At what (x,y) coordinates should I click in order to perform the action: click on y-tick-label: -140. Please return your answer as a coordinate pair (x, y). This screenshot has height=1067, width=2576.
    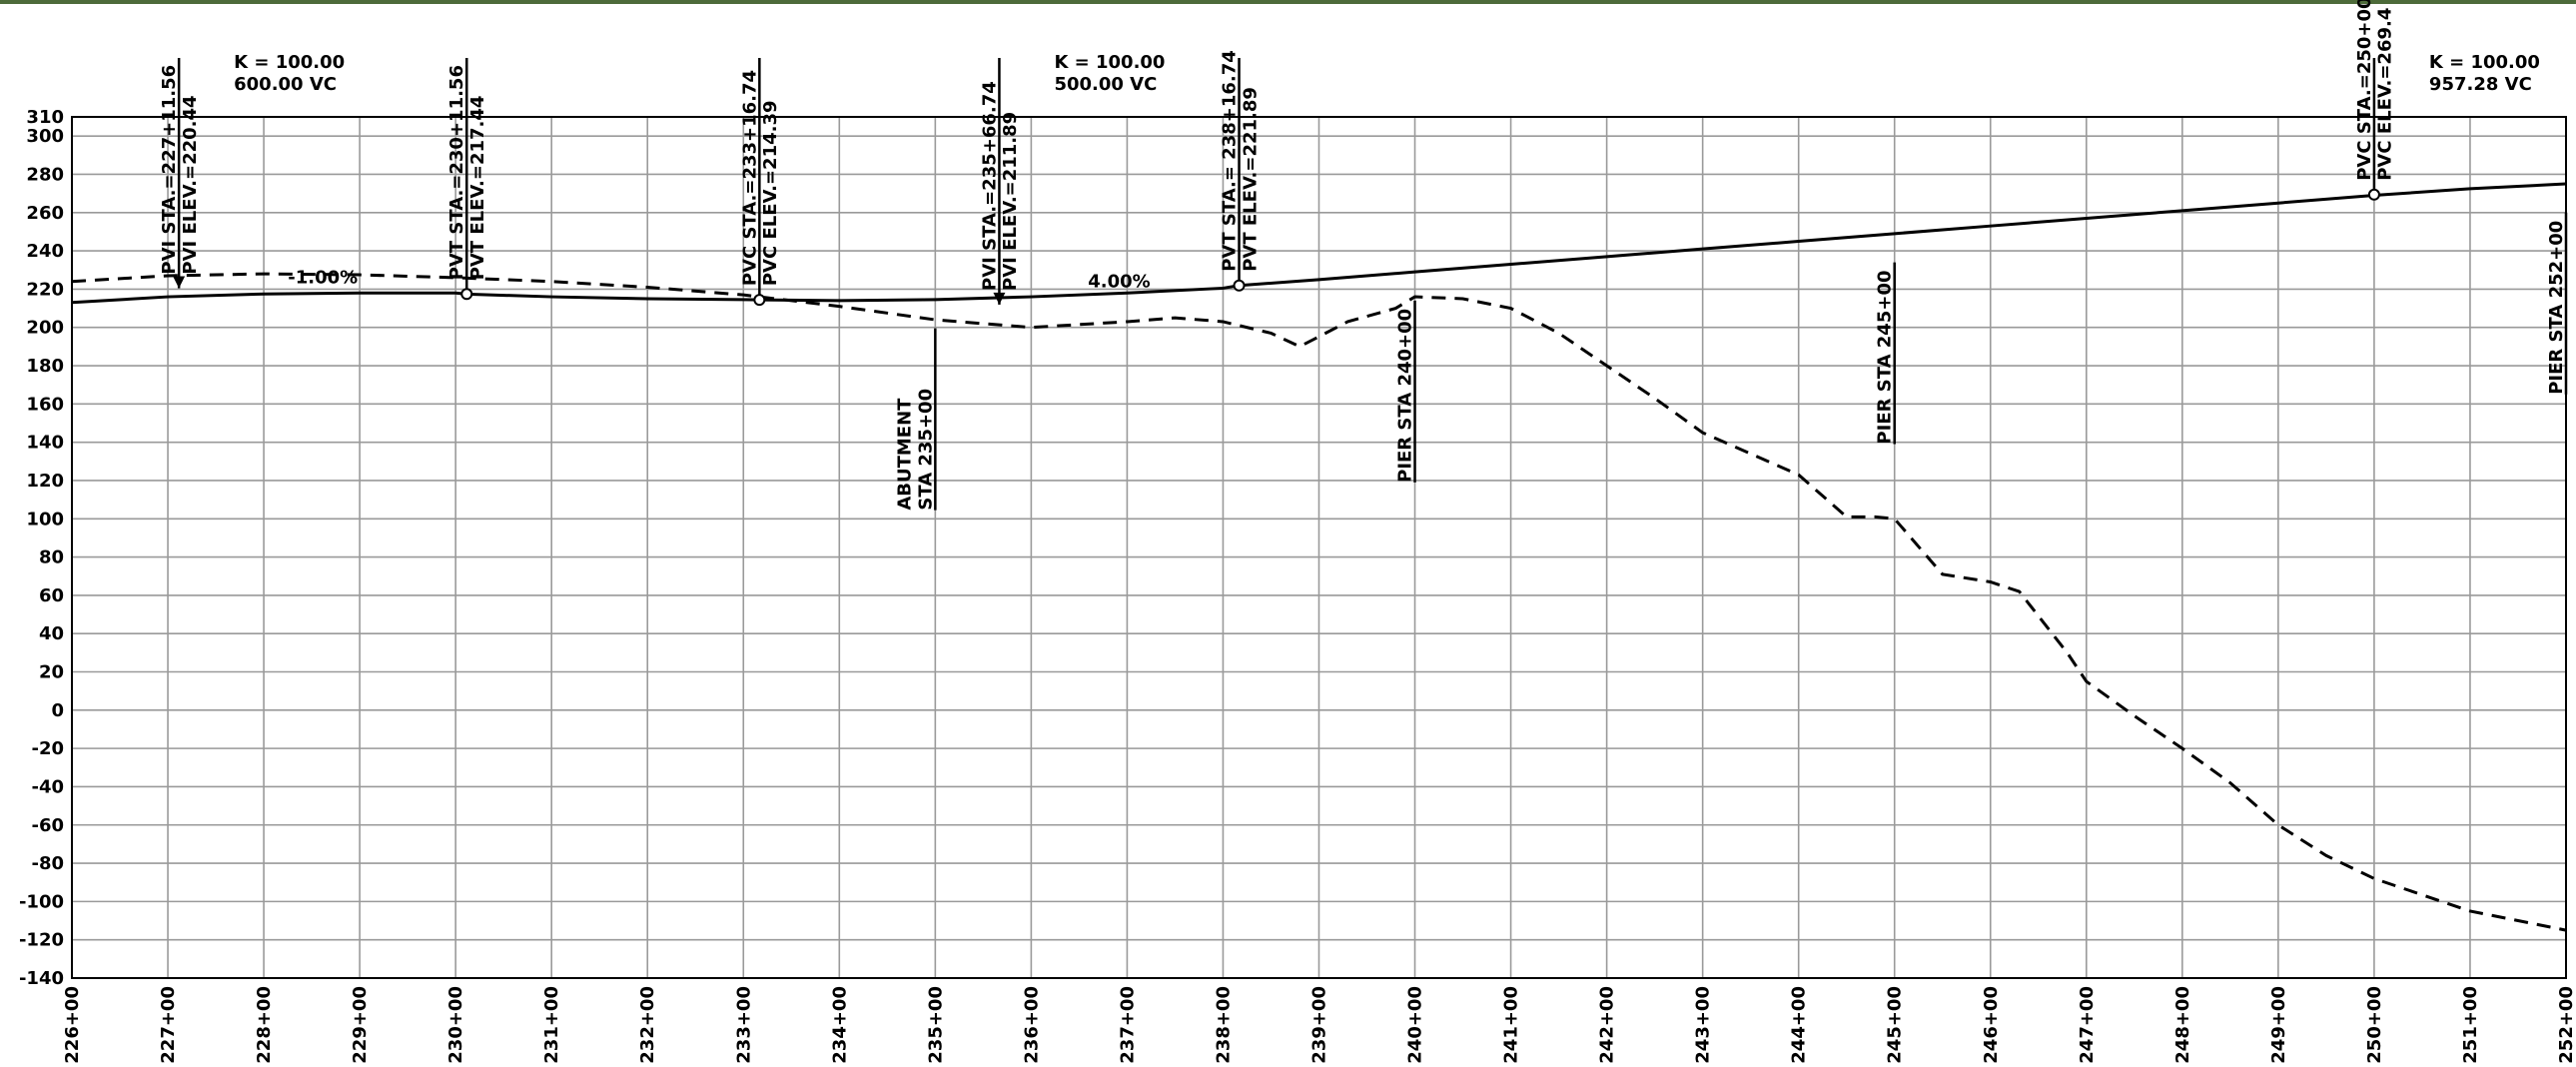
    Looking at the image, I should click on (41, 979).